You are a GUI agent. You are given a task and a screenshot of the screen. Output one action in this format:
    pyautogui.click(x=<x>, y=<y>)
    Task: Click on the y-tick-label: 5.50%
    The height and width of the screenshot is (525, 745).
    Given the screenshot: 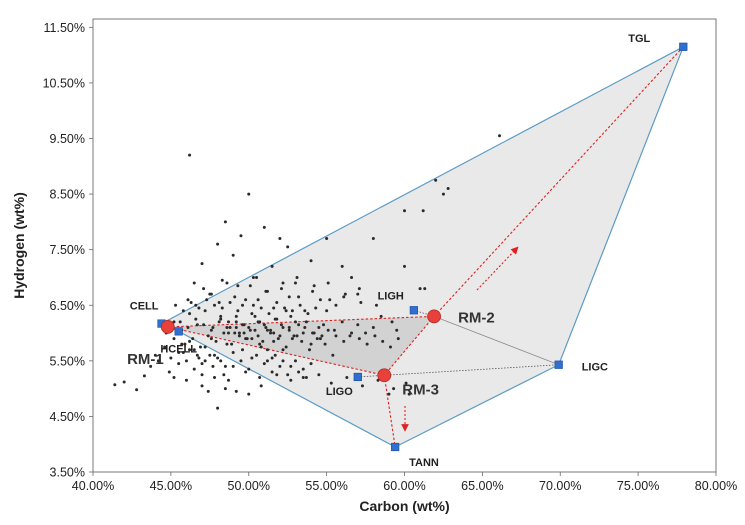 What is the action you would take?
    pyautogui.click(x=67, y=361)
    